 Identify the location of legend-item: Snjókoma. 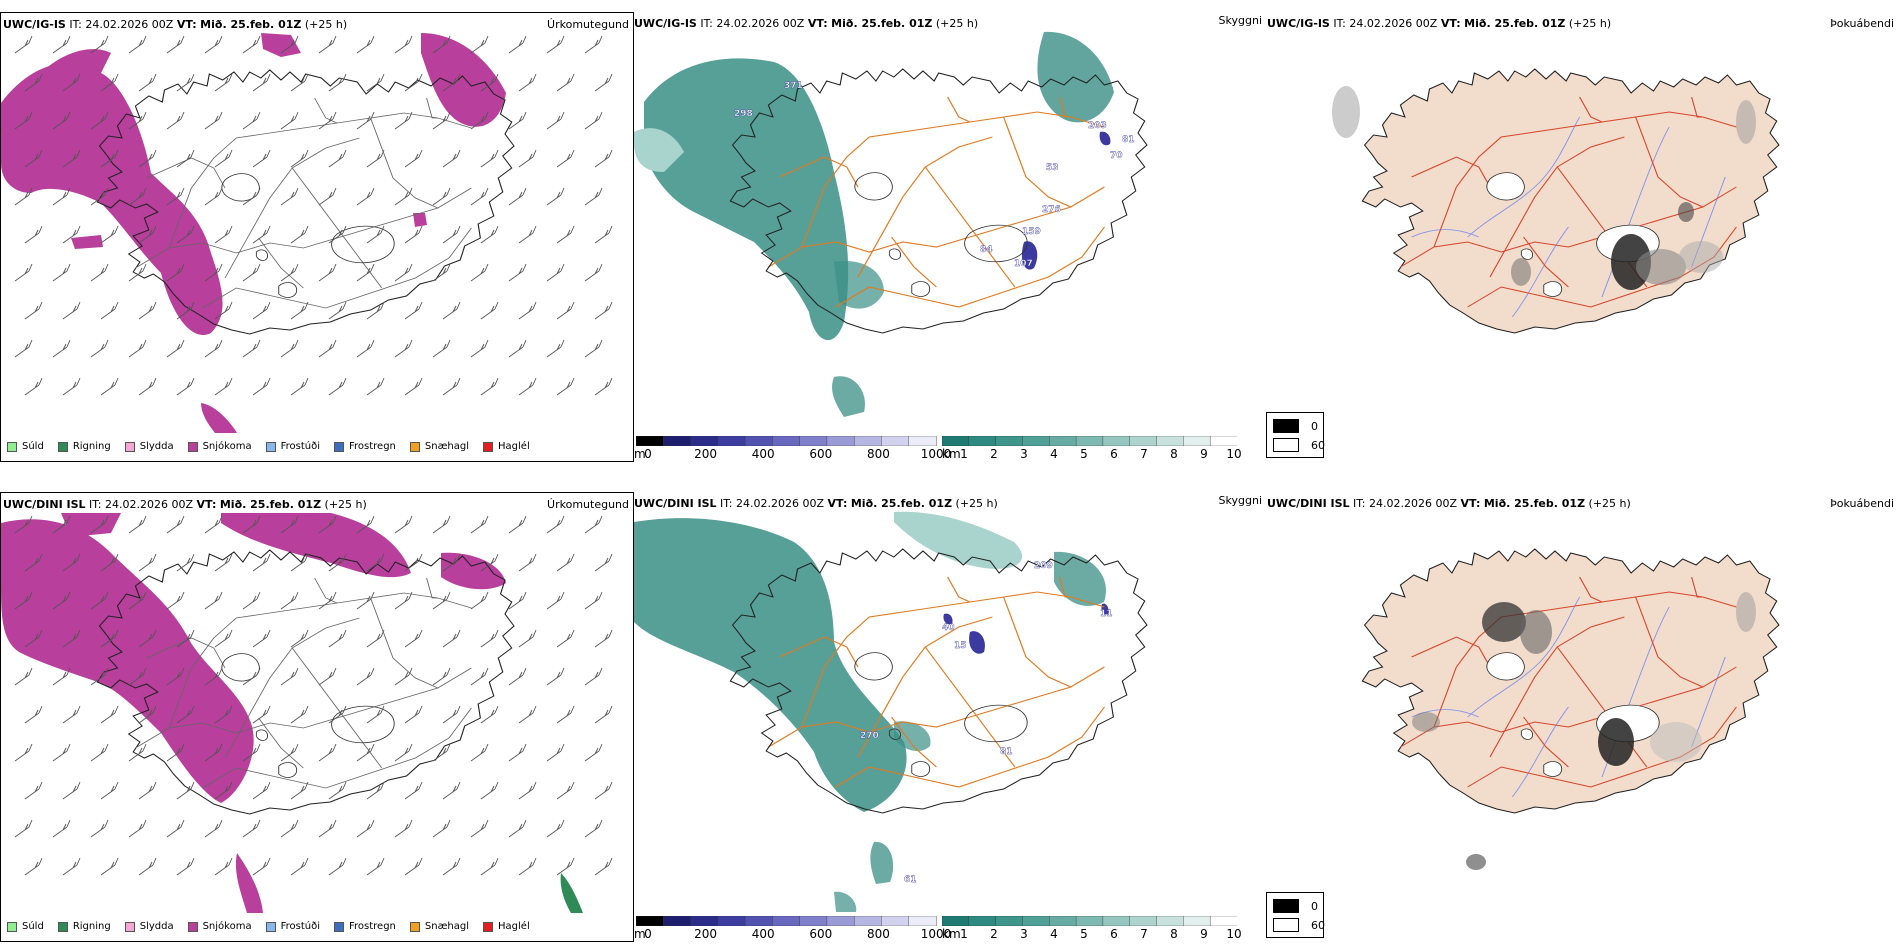
(219, 446).